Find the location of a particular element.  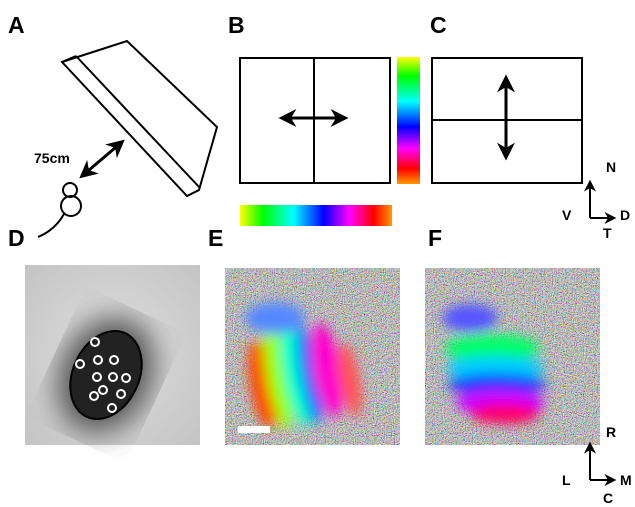

vessel-image is located at coordinates (112, 355).